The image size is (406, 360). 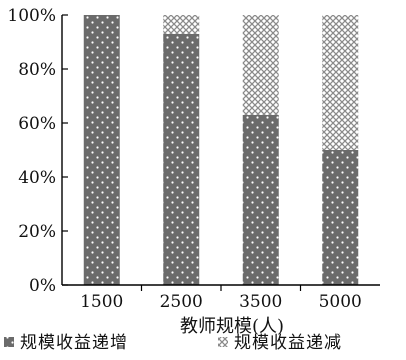 What do you see at coordinates (37, 70) in the screenshot?
I see `y-tick-label: 80%` at bounding box center [37, 70].